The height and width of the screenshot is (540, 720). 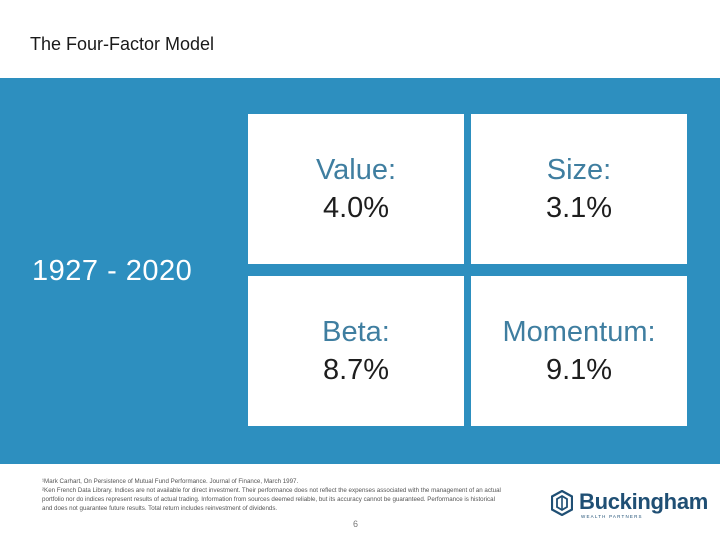 What do you see at coordinates (579, 189) in the screenshot?
I see `factor-tile-size: Size: 3.1%` at bounding box center [579, 189].